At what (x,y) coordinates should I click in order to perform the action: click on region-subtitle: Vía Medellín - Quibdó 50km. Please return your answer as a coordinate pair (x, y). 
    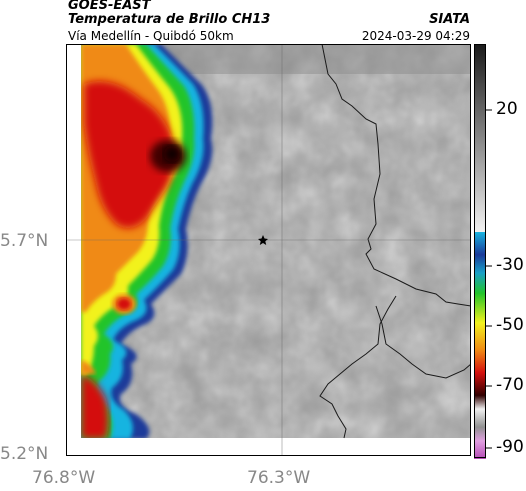
    Looking at the image, I should click on (151, 36).